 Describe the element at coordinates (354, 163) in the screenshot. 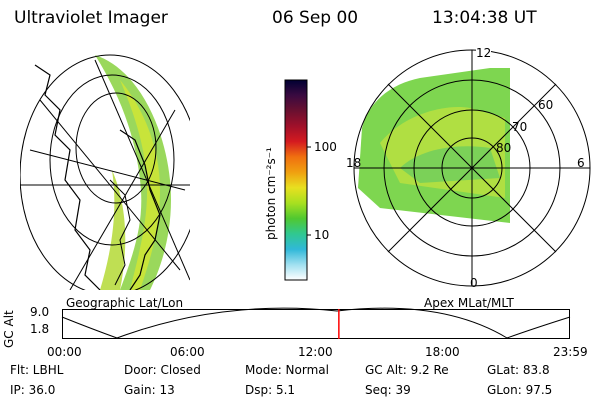

I see `mlt-label-left: 18` at that location.